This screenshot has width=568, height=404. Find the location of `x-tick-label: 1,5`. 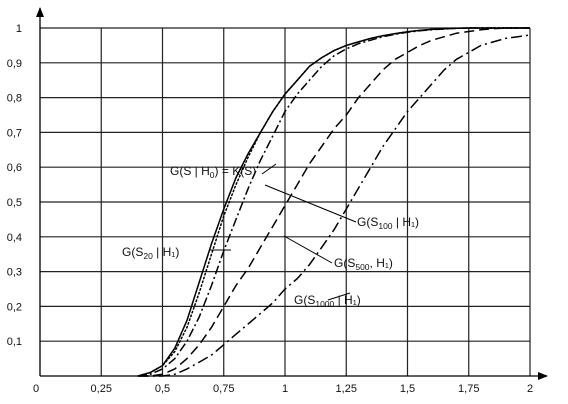

x-tick-label: 1,5 is located at coordinates (407, 389).